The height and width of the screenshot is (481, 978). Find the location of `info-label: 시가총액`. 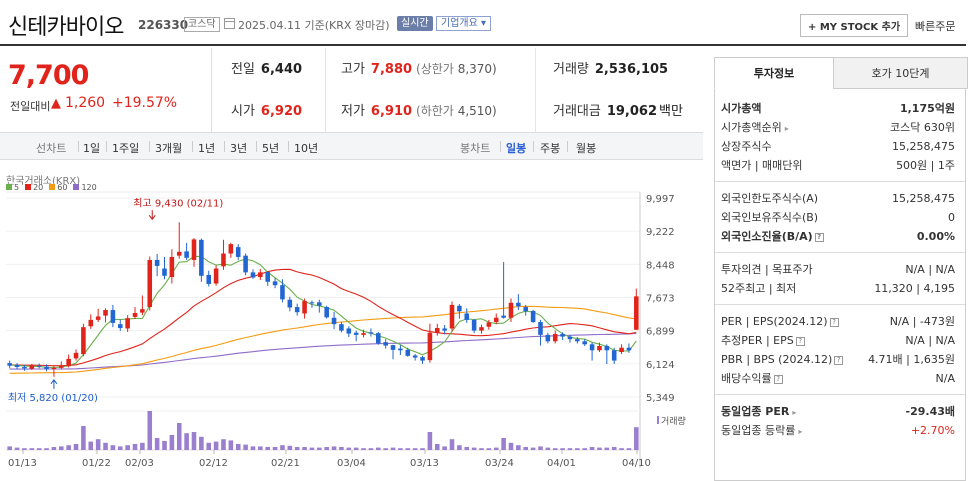

info-label: 시가총액 is located at coordinates (741, 108).